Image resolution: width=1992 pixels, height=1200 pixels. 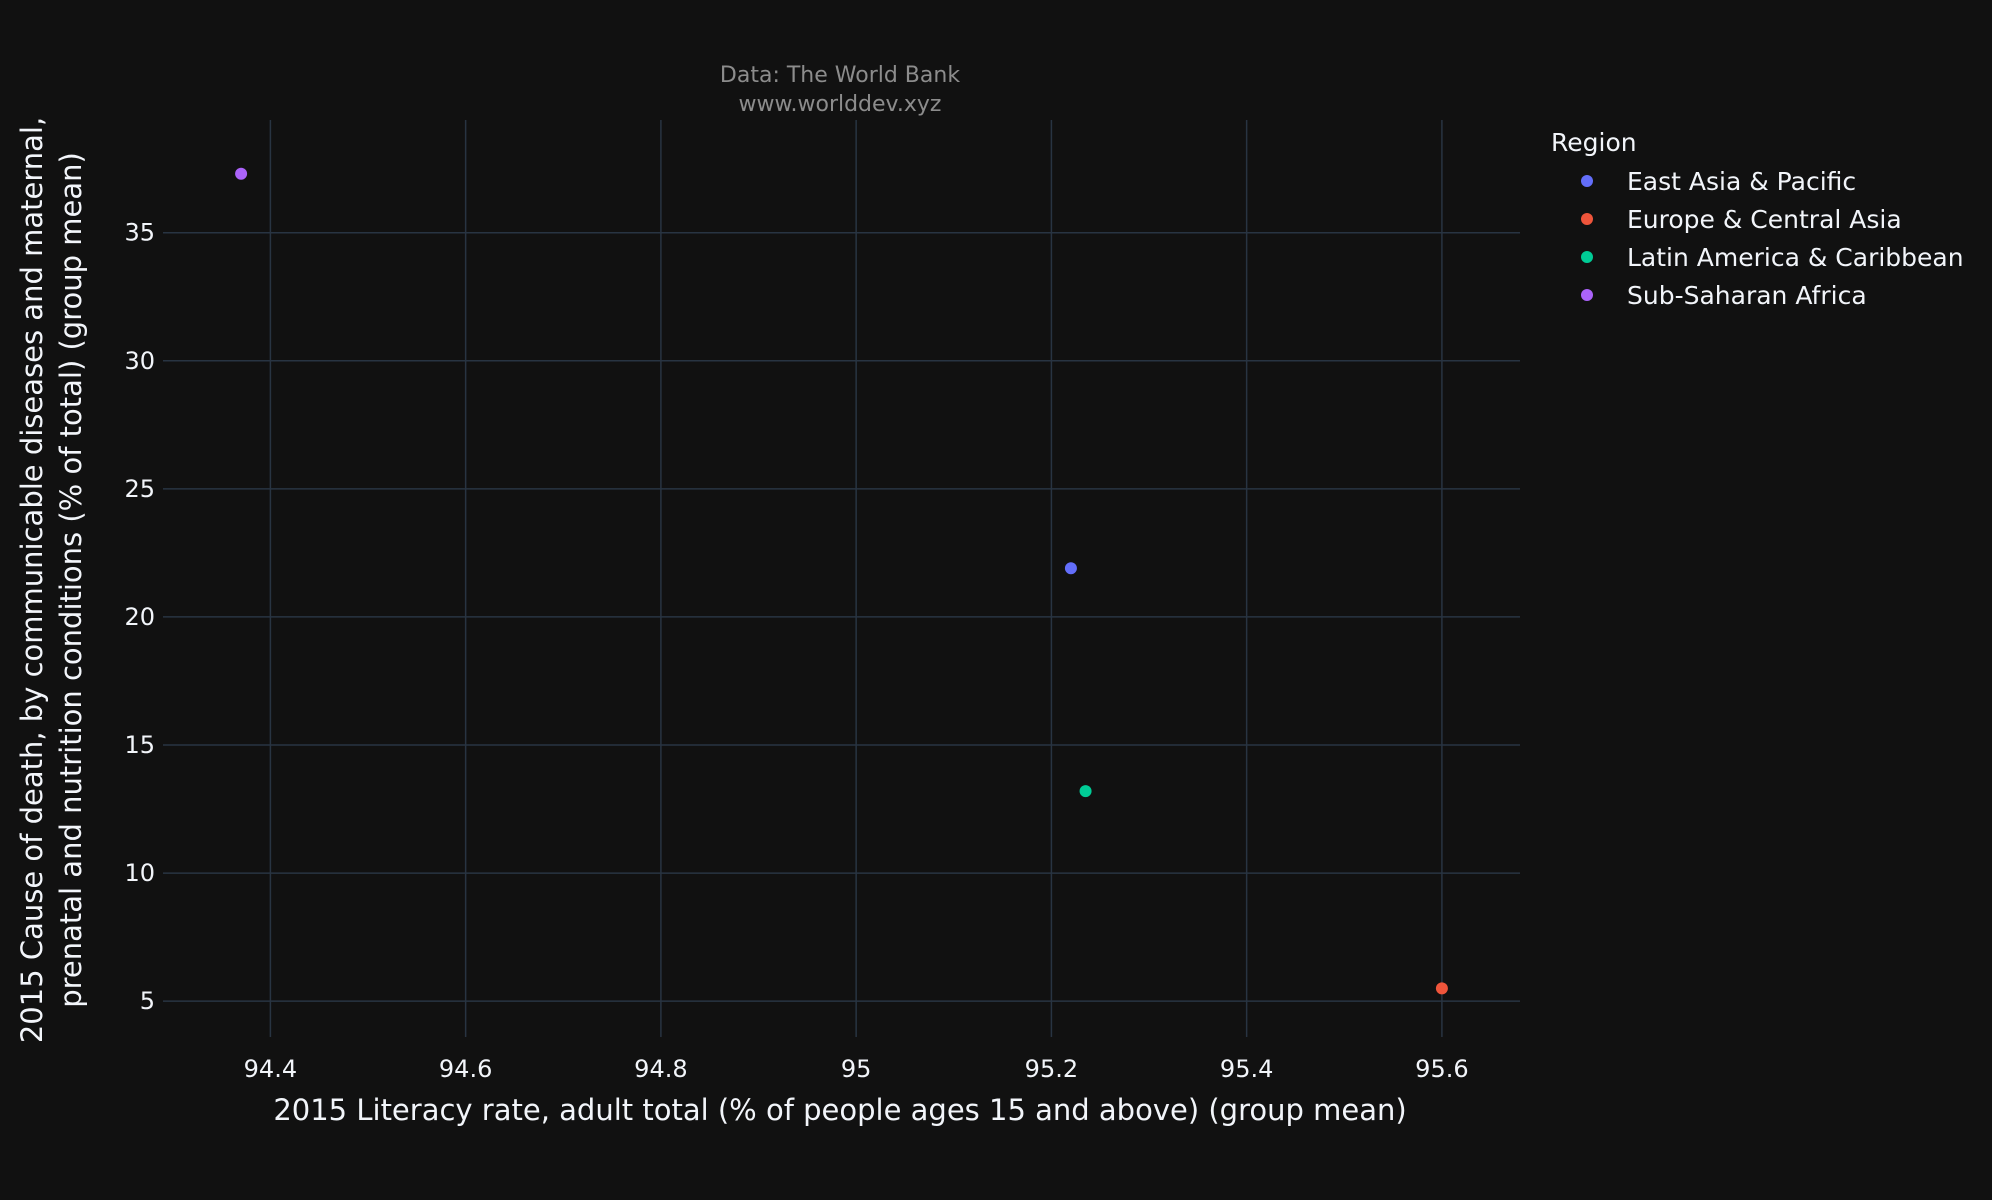 I want to click on legend-item: Europe & Central Asia, so click(x=1741, y=219).